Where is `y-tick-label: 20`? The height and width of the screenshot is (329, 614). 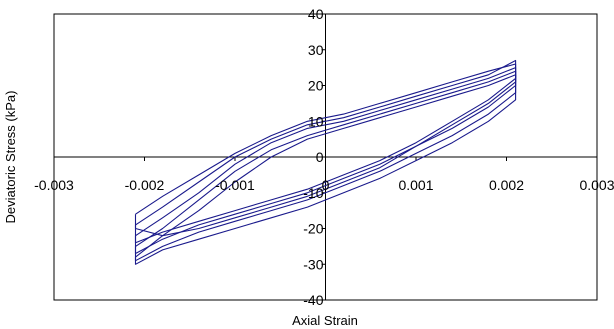
y-tick-label: 20 is located at coordinates (316, 86).